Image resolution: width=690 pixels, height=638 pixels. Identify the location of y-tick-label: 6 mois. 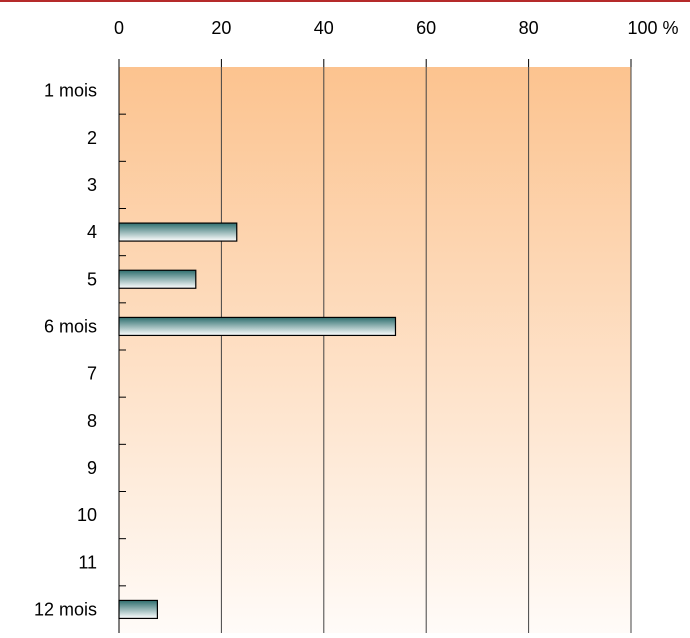
(70, 326).